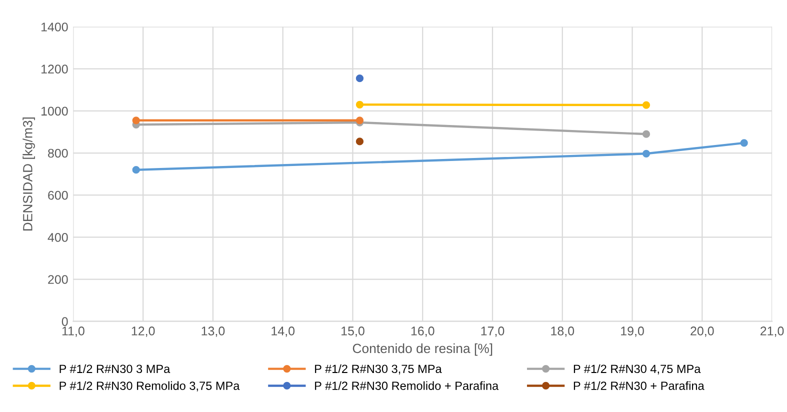  Describe the element at coordinates (150, 386) in the screenshot. I see `legend-label: P #1/2 R#N30 Remolido 3,75 MPa` at that location.